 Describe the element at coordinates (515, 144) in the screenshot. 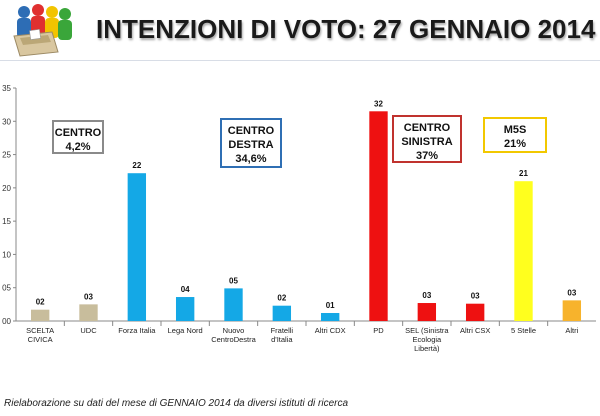

I see `annotation-text: 21%` at that location.